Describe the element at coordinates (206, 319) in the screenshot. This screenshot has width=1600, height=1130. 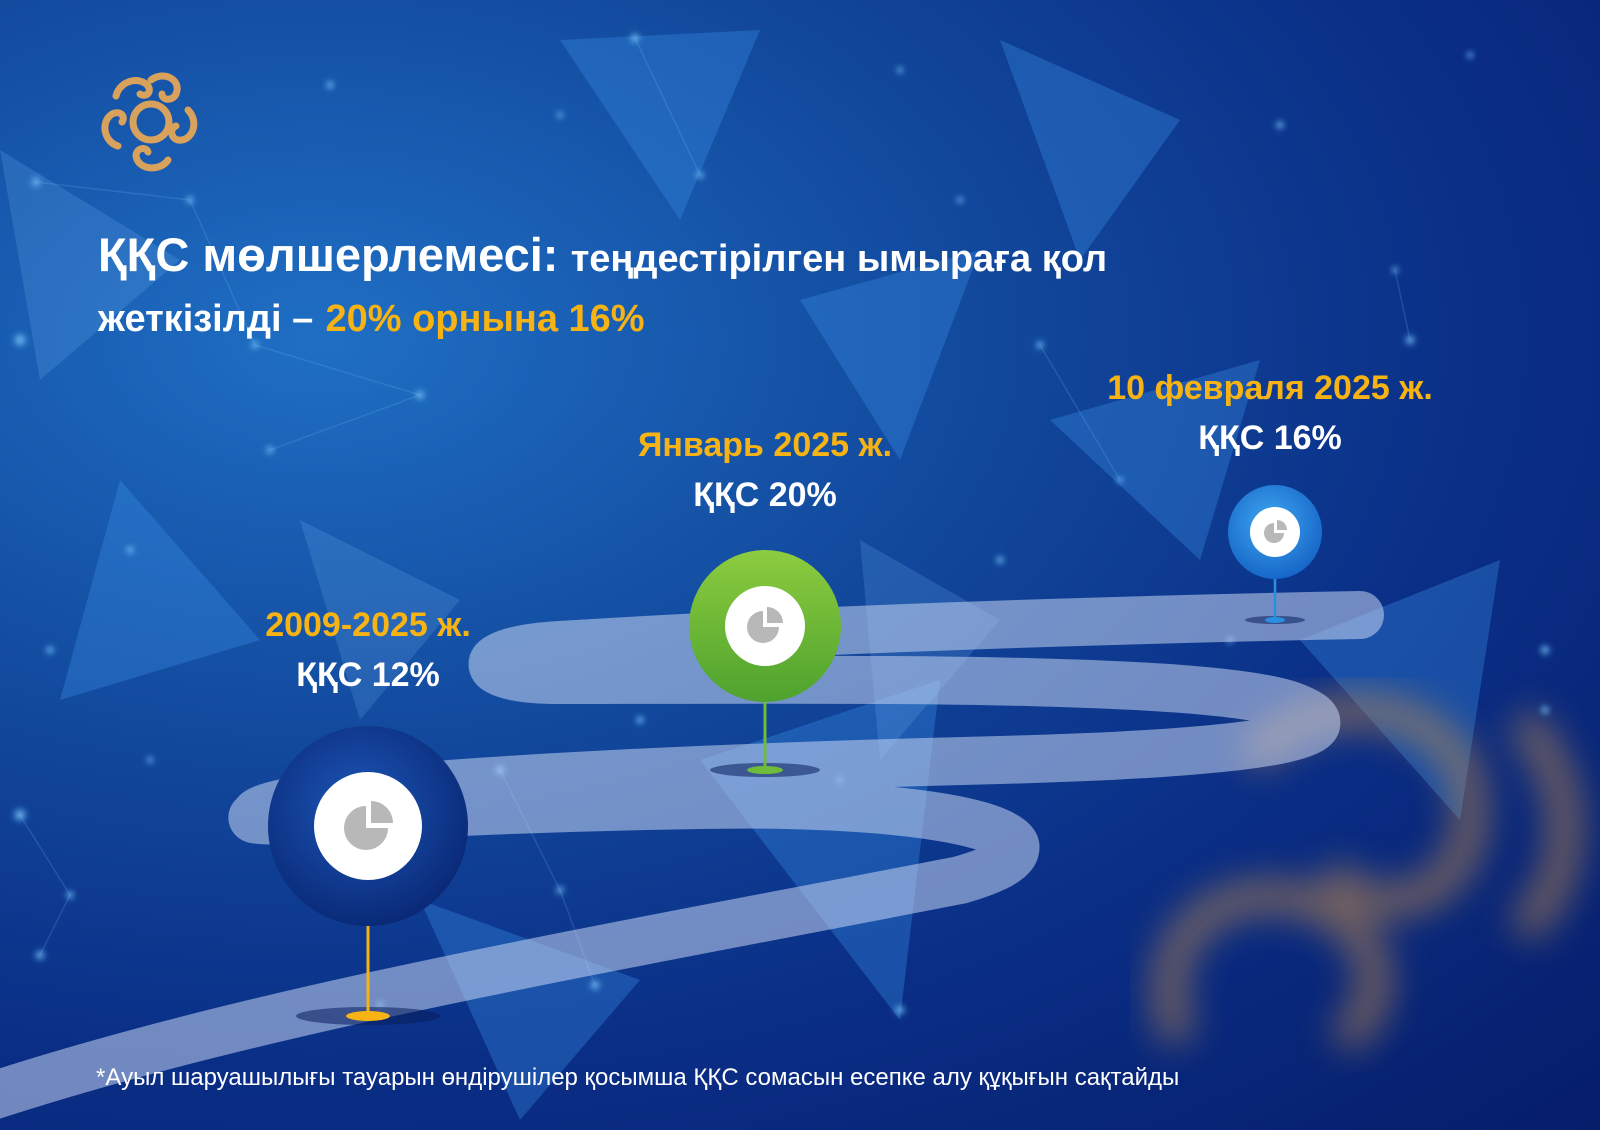
I see `title-line2: жеткізілді –` at that location.